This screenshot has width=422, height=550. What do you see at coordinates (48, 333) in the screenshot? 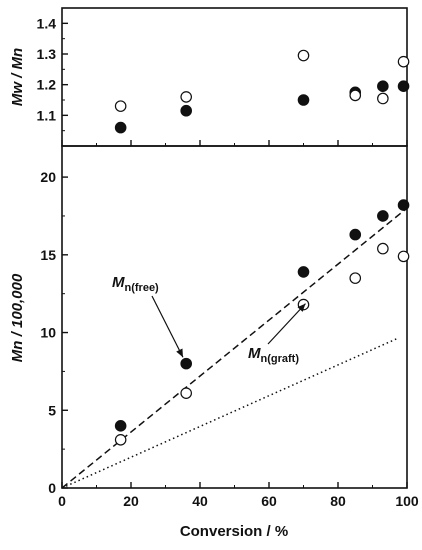
I see `mn-y-tick-label: 10` at bounding box center [48, 333].